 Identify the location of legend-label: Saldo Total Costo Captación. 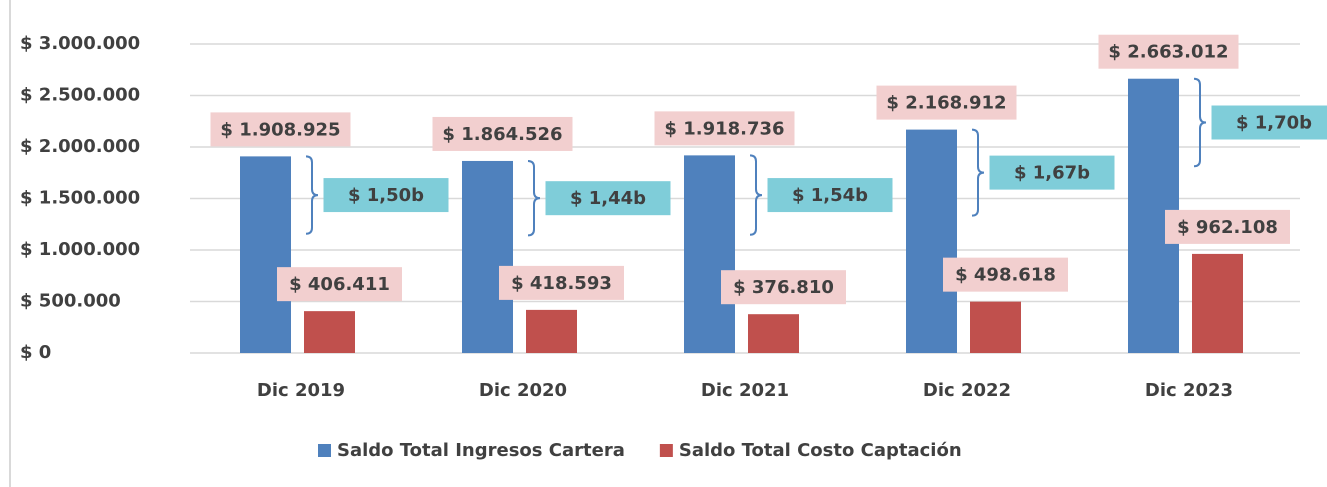
(820, 450).